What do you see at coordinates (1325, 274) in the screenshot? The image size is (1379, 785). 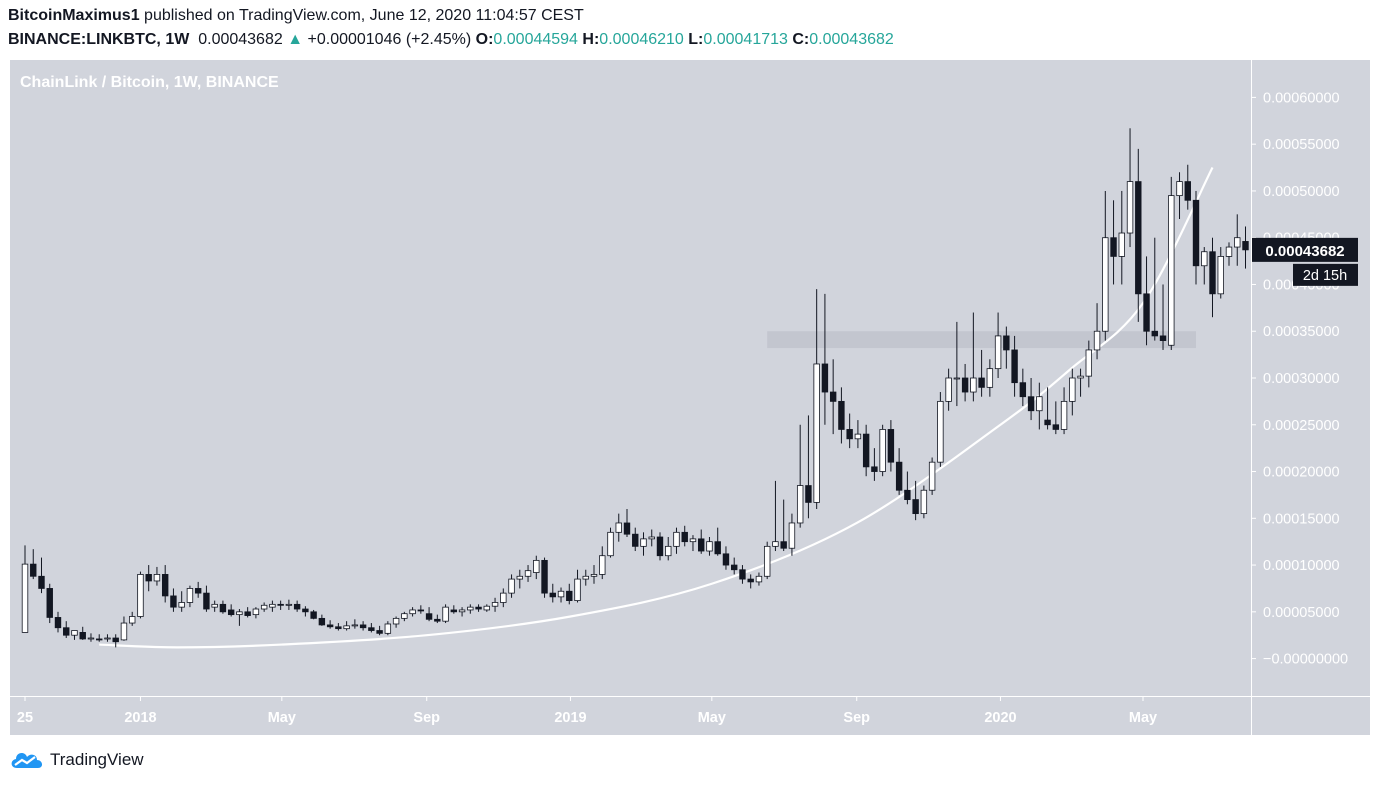 I see `countdown-box` at bounding box center [1325, 274].